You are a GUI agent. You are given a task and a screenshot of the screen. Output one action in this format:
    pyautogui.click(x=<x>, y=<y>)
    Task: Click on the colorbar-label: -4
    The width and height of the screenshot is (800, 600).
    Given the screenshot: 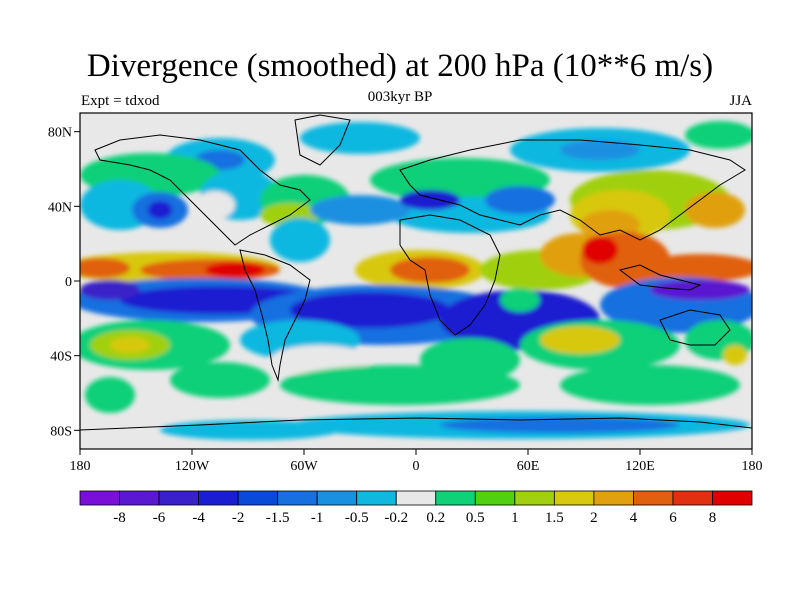 What is the action you would take?
    pyautogui.click(x=198, y=518)
    